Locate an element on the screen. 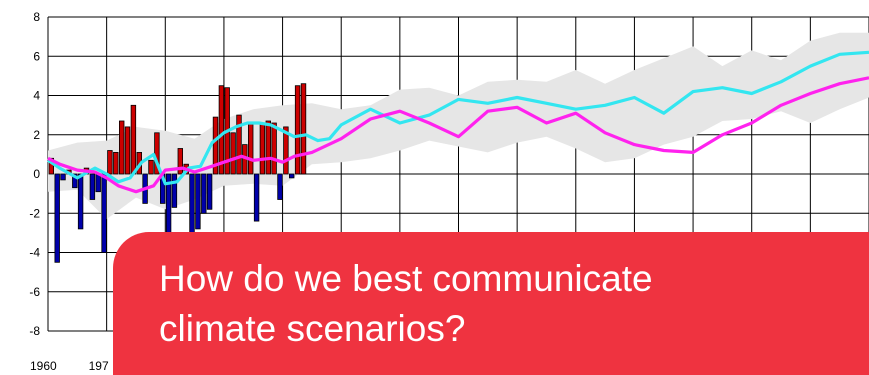 This screenshot has width=869, height=375. y-tick-label: -8 is located at coordinates (34, 331).